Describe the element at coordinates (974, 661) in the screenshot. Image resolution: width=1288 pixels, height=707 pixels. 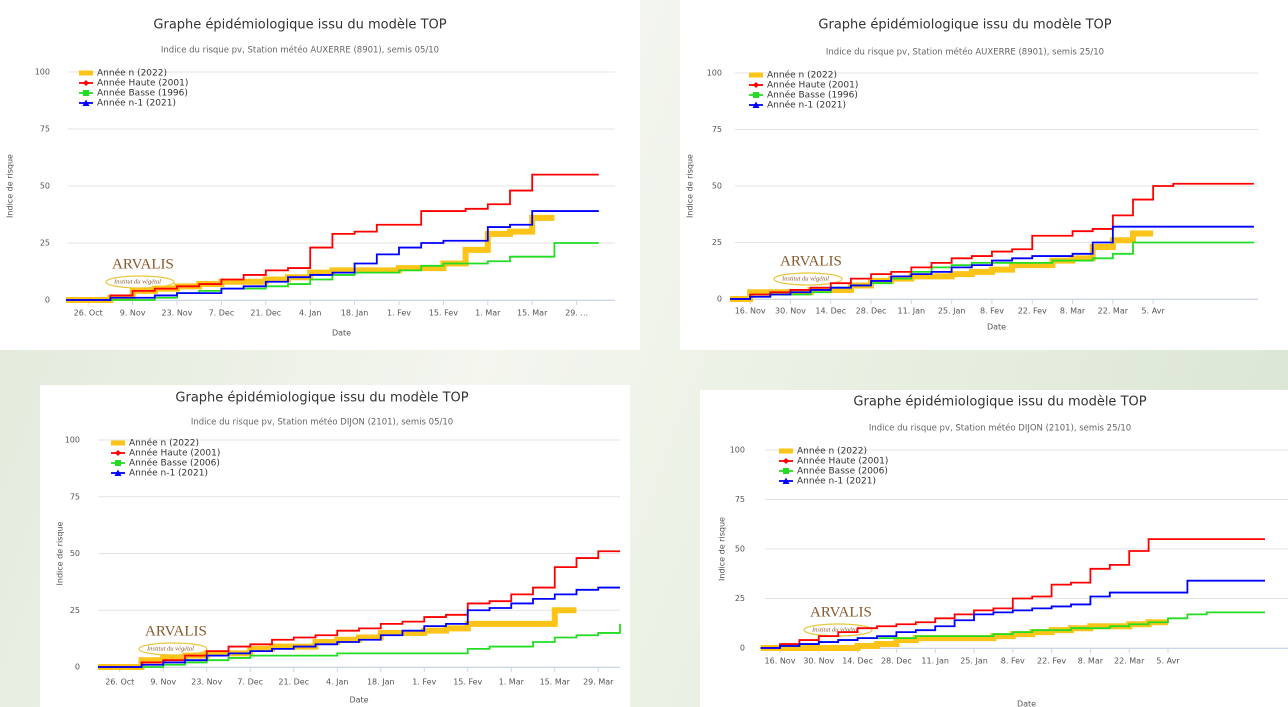
I see `x-tick-label: 25. Jan` at that location.